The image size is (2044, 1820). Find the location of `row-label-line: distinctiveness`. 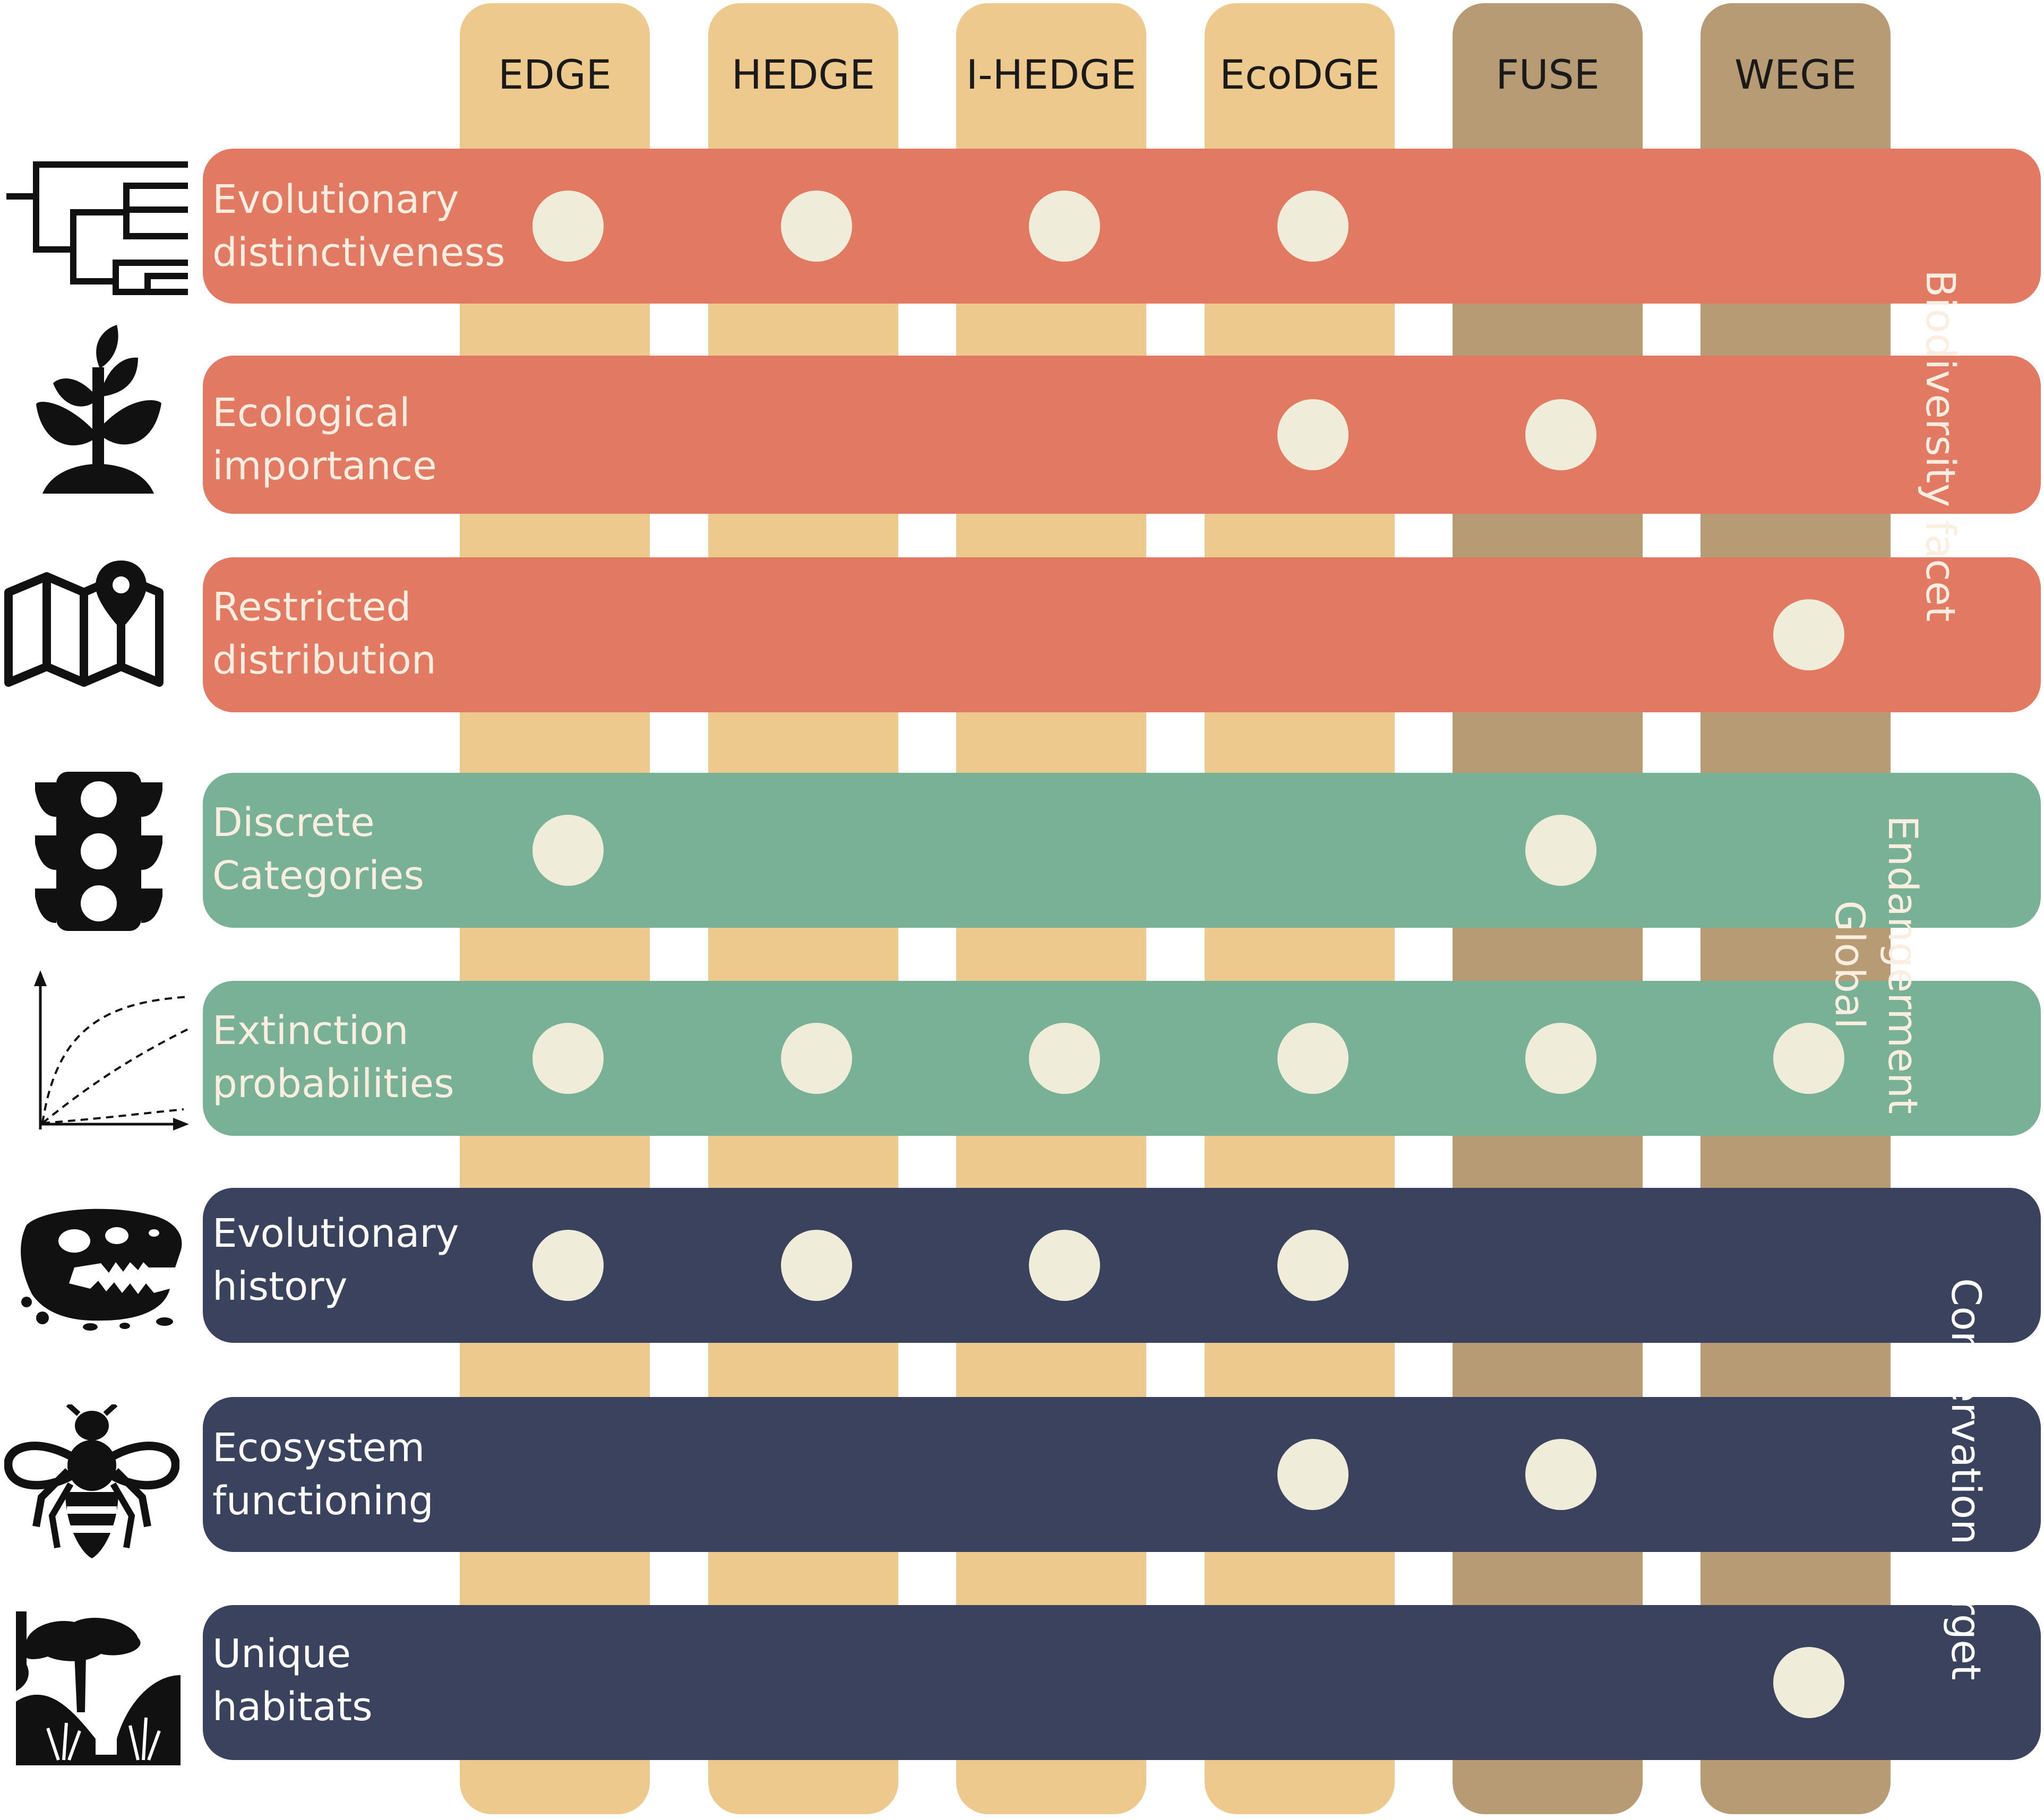

row-label-line: distinctiveness is located at coordinates (358, 252).